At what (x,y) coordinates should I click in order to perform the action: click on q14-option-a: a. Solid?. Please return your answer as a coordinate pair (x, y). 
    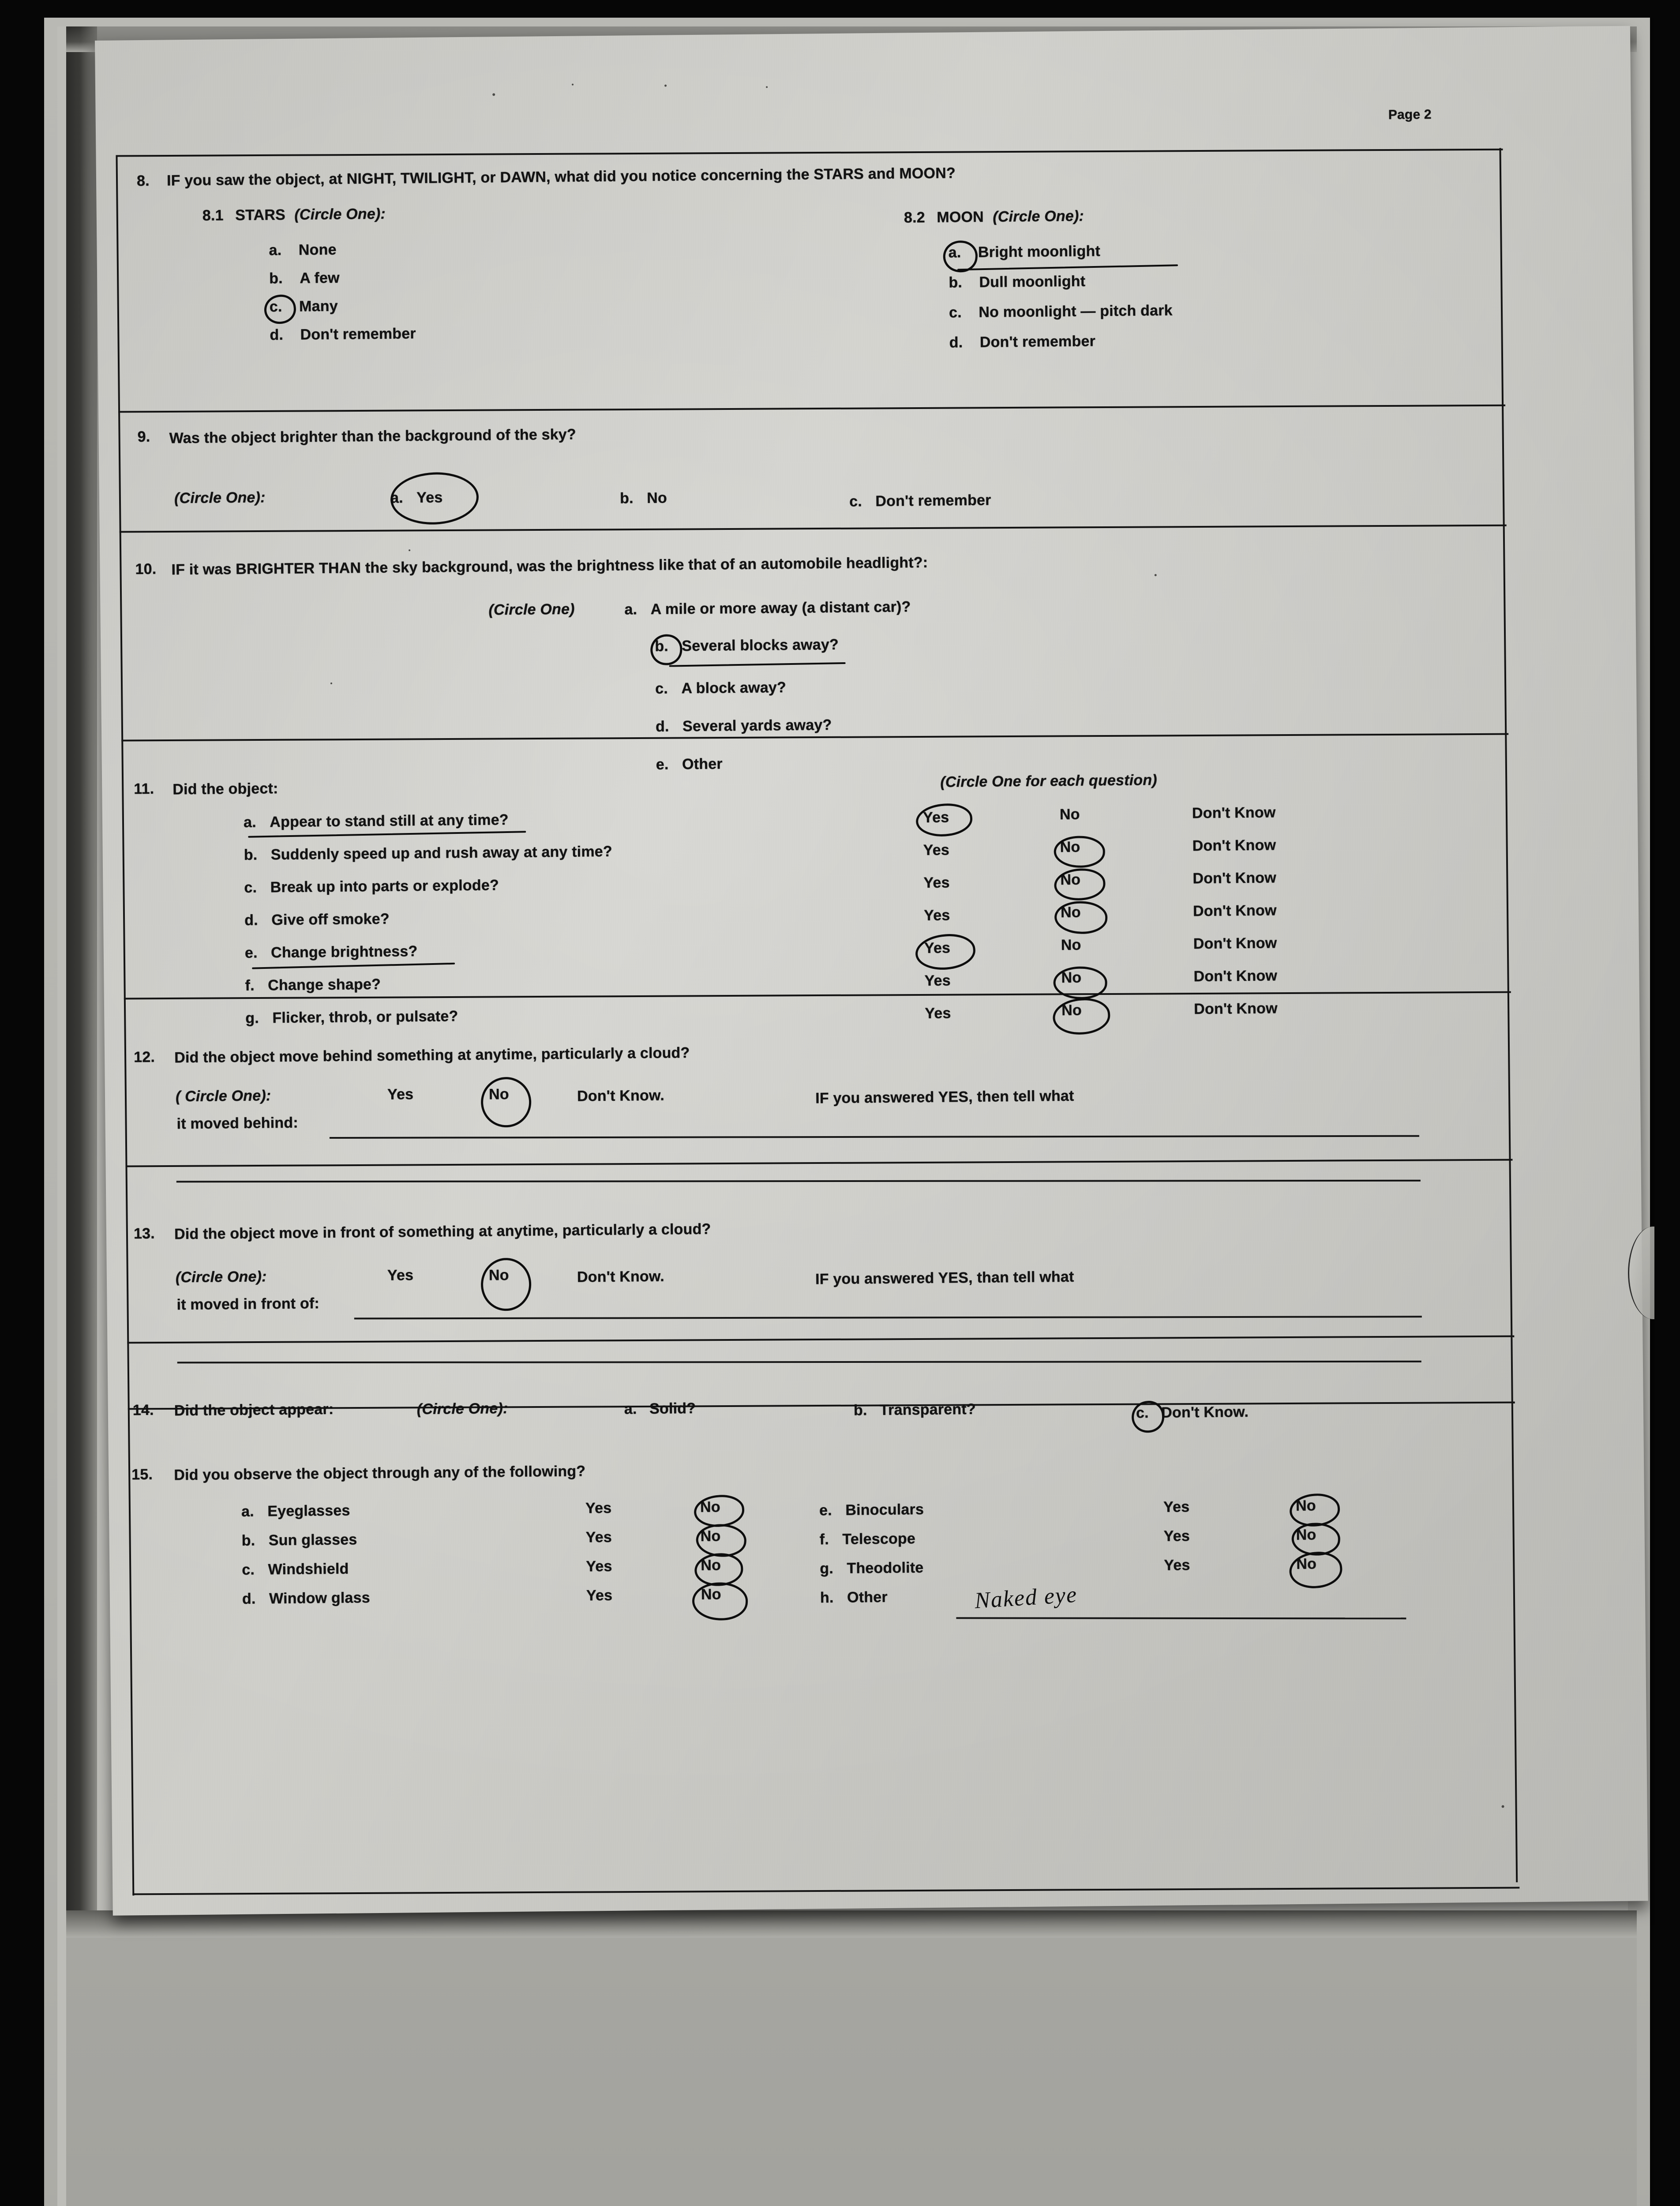
    Looking at the image, I should click on (660, 1409).